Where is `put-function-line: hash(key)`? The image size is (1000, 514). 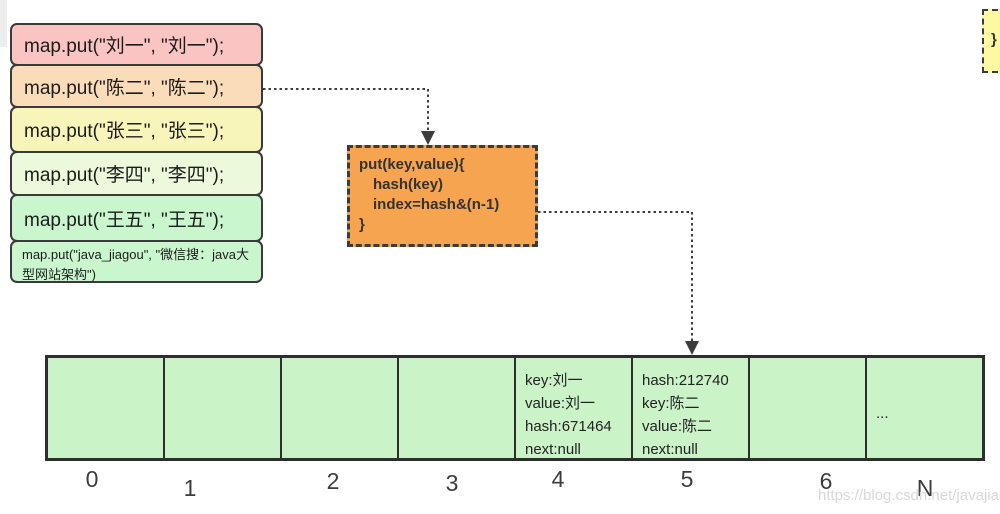 put-function-line: hash(key) is located at coordinates (408, 184).